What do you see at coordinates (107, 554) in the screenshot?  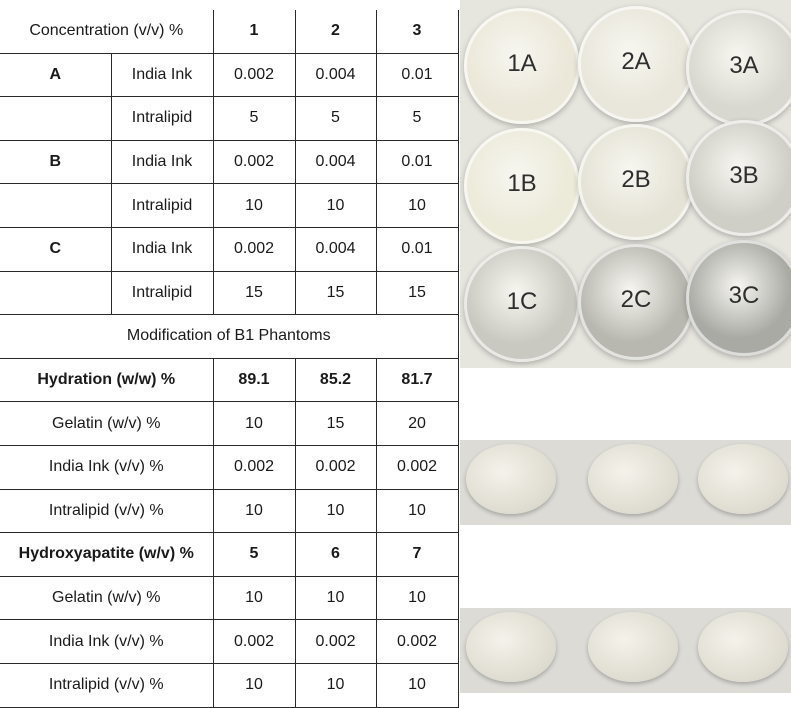 I see `hydroxyapatite-label: Hydroxyapatite (w/v) %` at bounding box center [107, 554].